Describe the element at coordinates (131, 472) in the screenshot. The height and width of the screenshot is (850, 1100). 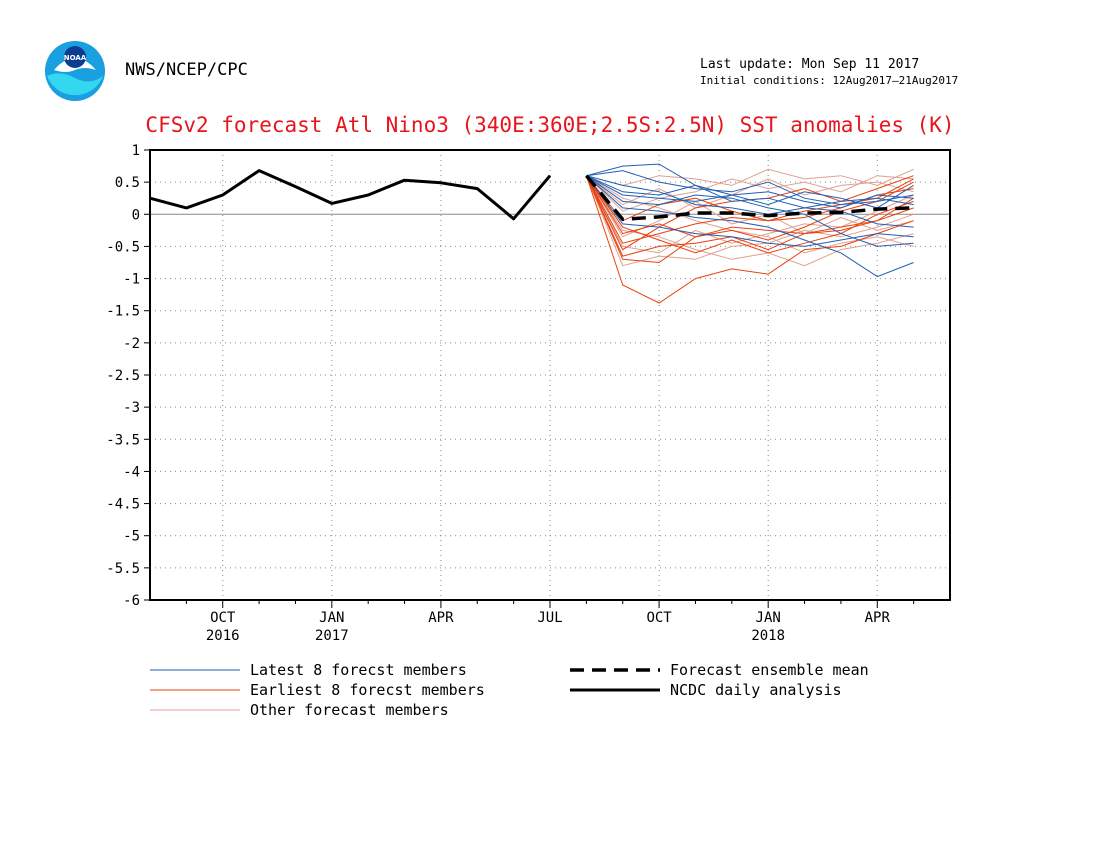
I see `y-tick-label: -4` at that location.